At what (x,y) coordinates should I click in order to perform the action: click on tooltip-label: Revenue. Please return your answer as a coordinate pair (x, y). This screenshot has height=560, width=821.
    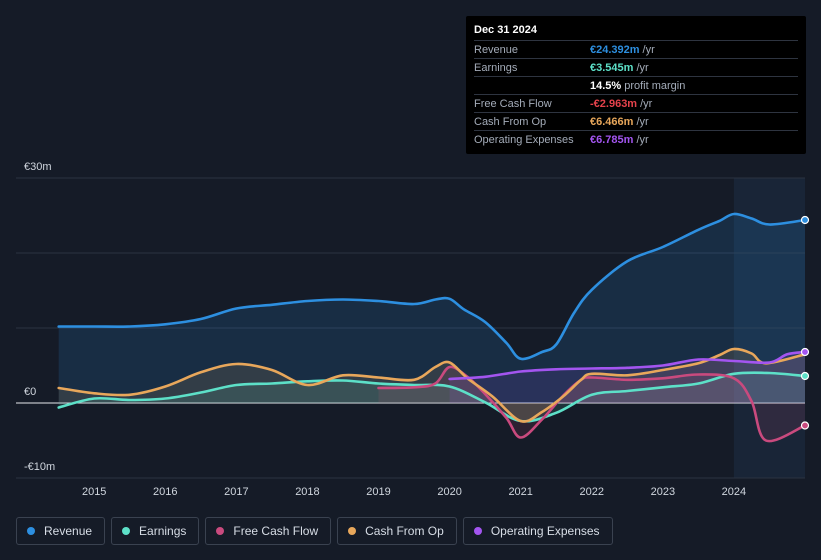
    Looking at the image, I should click on (496, 49).